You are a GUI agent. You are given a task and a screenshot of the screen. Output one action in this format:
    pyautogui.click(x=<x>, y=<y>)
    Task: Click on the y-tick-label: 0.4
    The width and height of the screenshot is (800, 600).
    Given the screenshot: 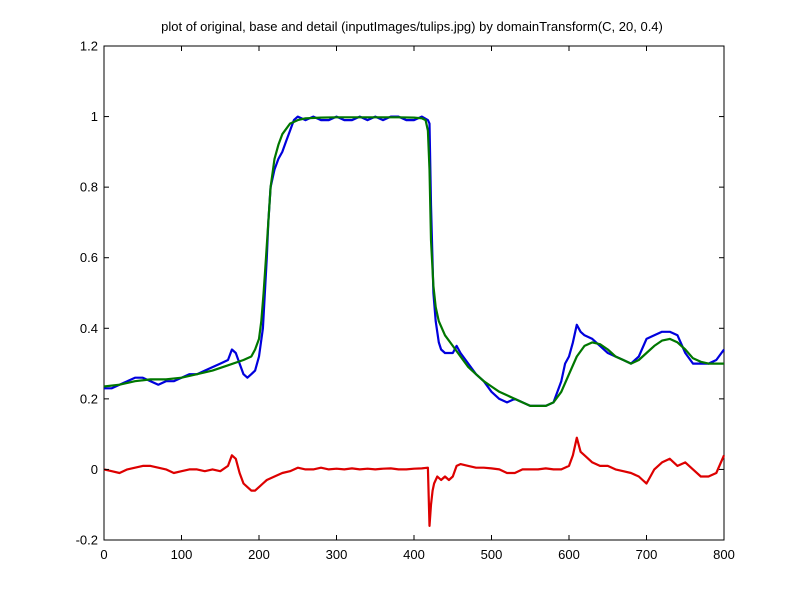 What is the action you would take?
    pyautogui.click(x=89, y=328)
    